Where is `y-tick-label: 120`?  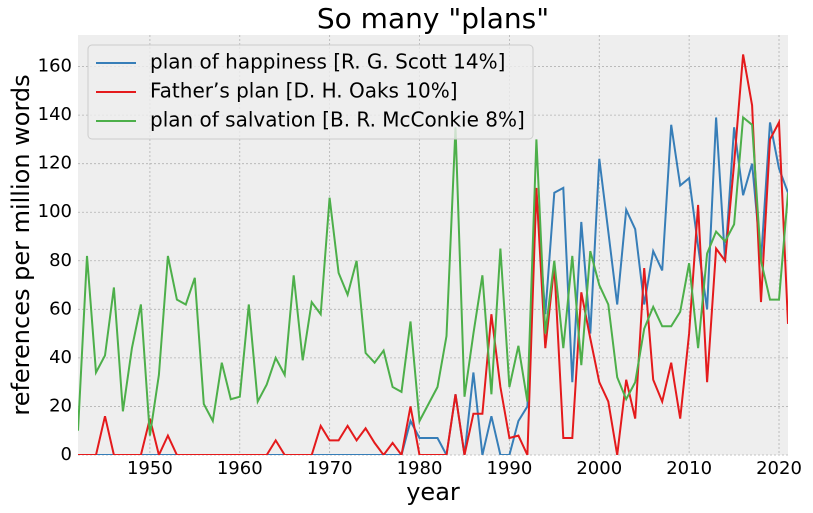
y-tick-label: 120 is located at coordinates (55, 163).